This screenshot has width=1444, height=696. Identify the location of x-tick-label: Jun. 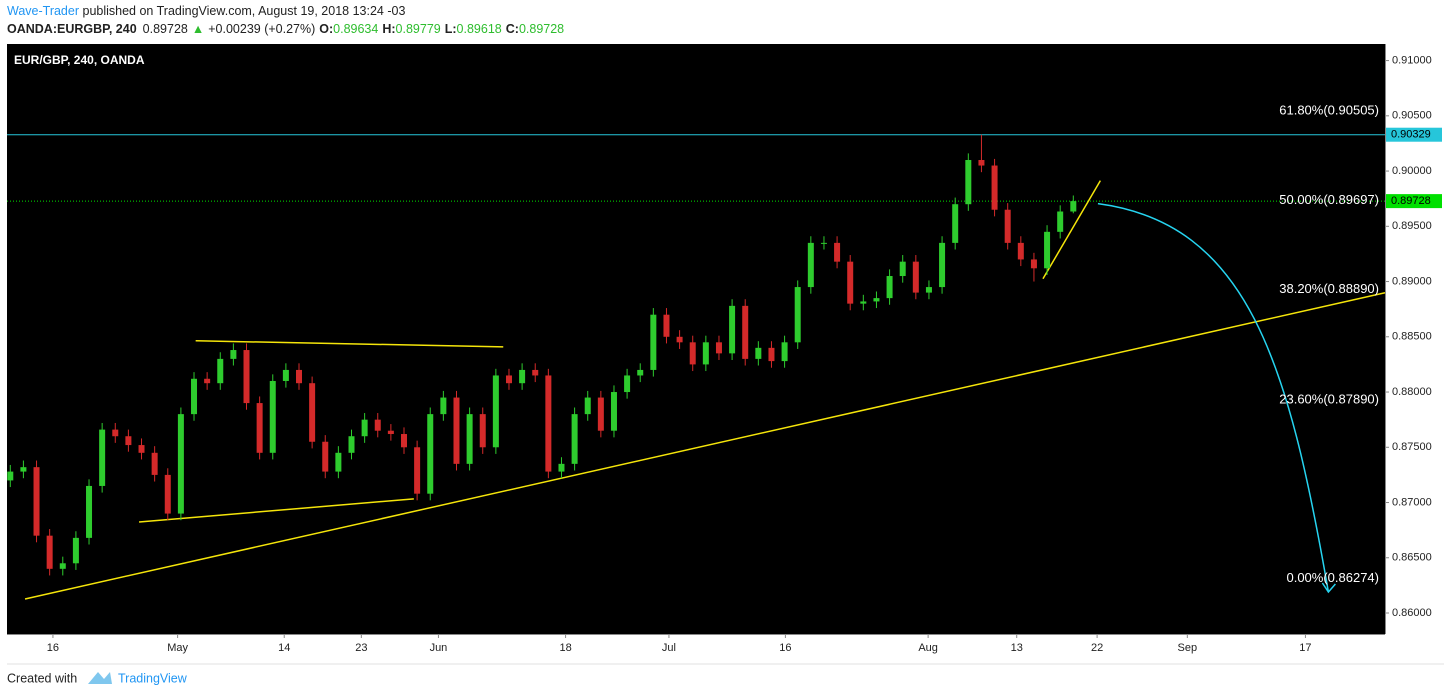
(439, 648).